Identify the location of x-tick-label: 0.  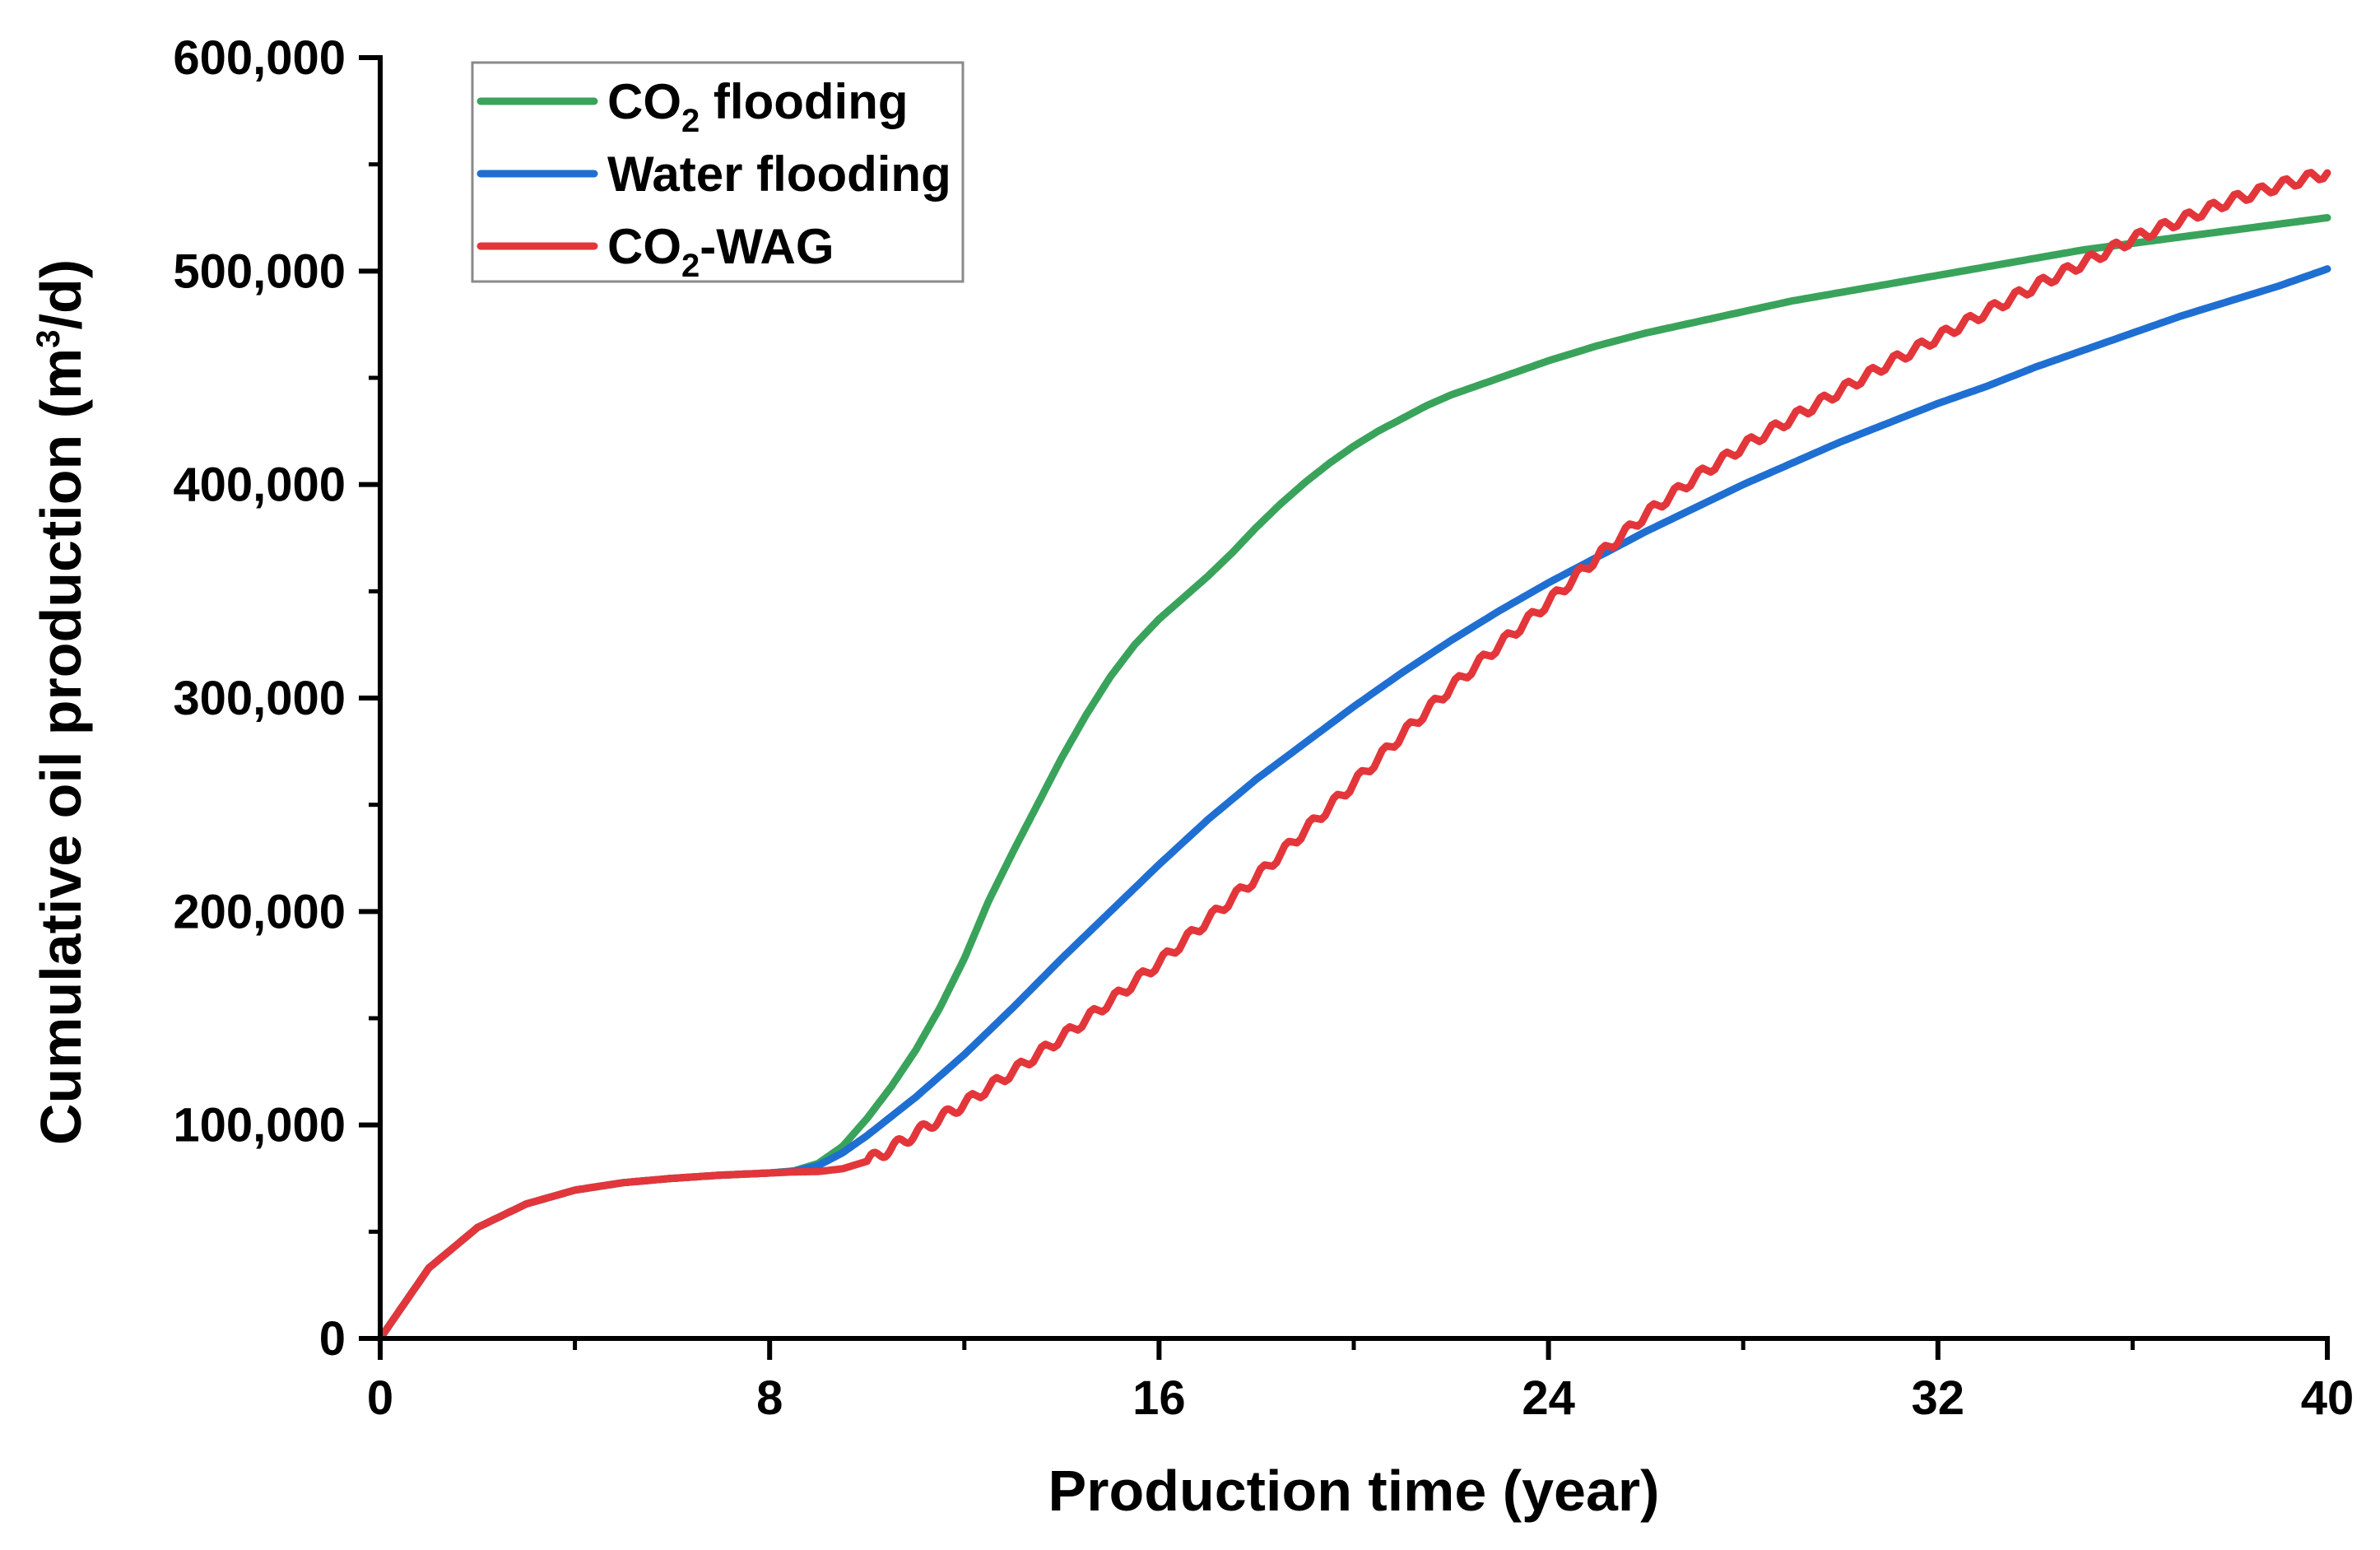
(380, 1398).